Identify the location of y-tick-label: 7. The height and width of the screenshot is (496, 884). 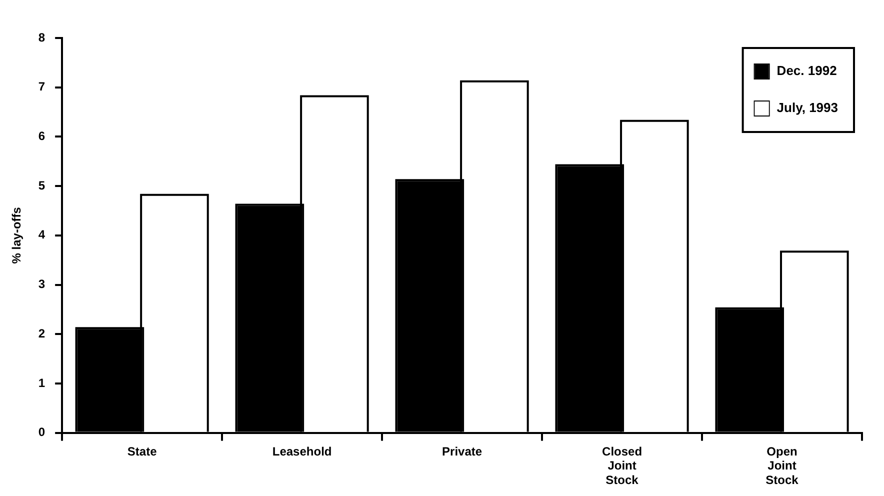
(42, 87).